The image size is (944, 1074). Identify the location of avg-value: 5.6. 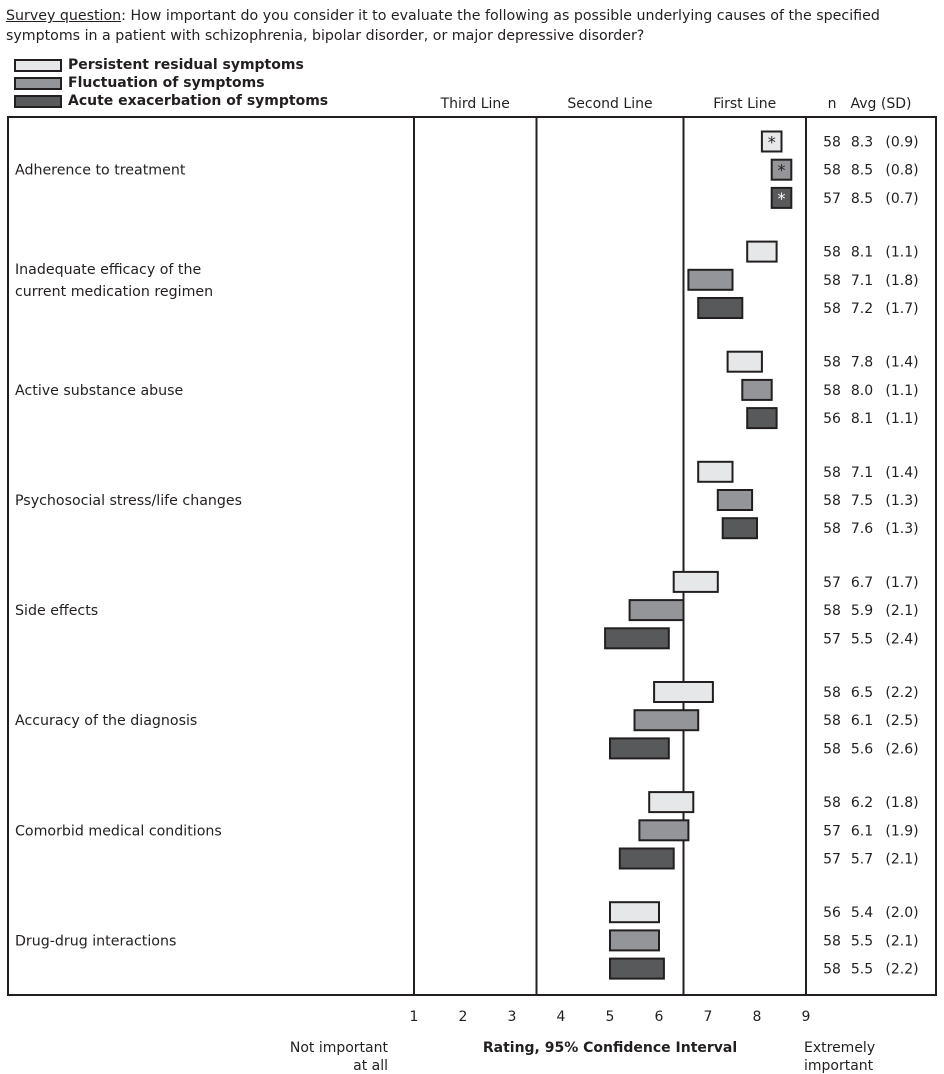
(862, 749).